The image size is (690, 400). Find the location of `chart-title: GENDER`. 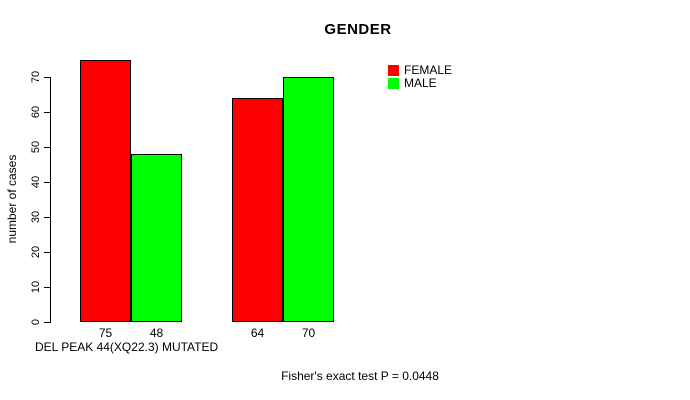

chart-title: GENDER is located at coordinates (358, 29).